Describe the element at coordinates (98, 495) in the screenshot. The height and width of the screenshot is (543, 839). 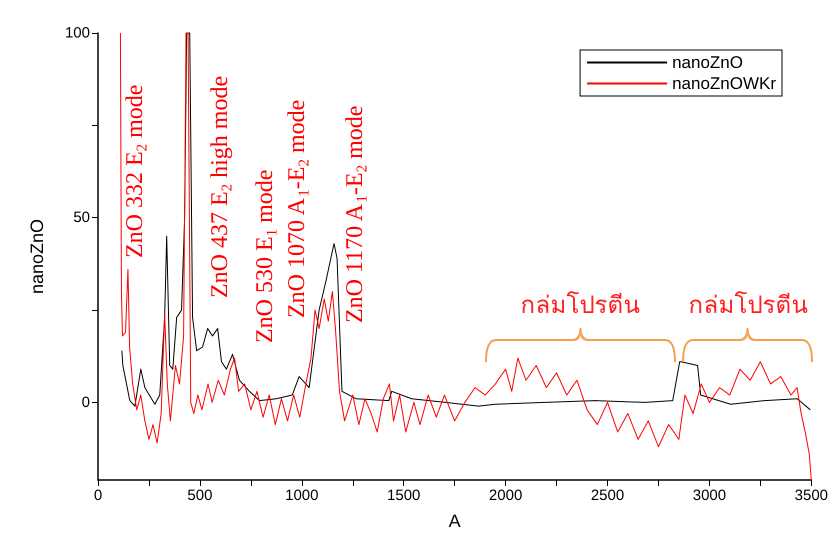
I see `x-tick-label: 0` at that location.